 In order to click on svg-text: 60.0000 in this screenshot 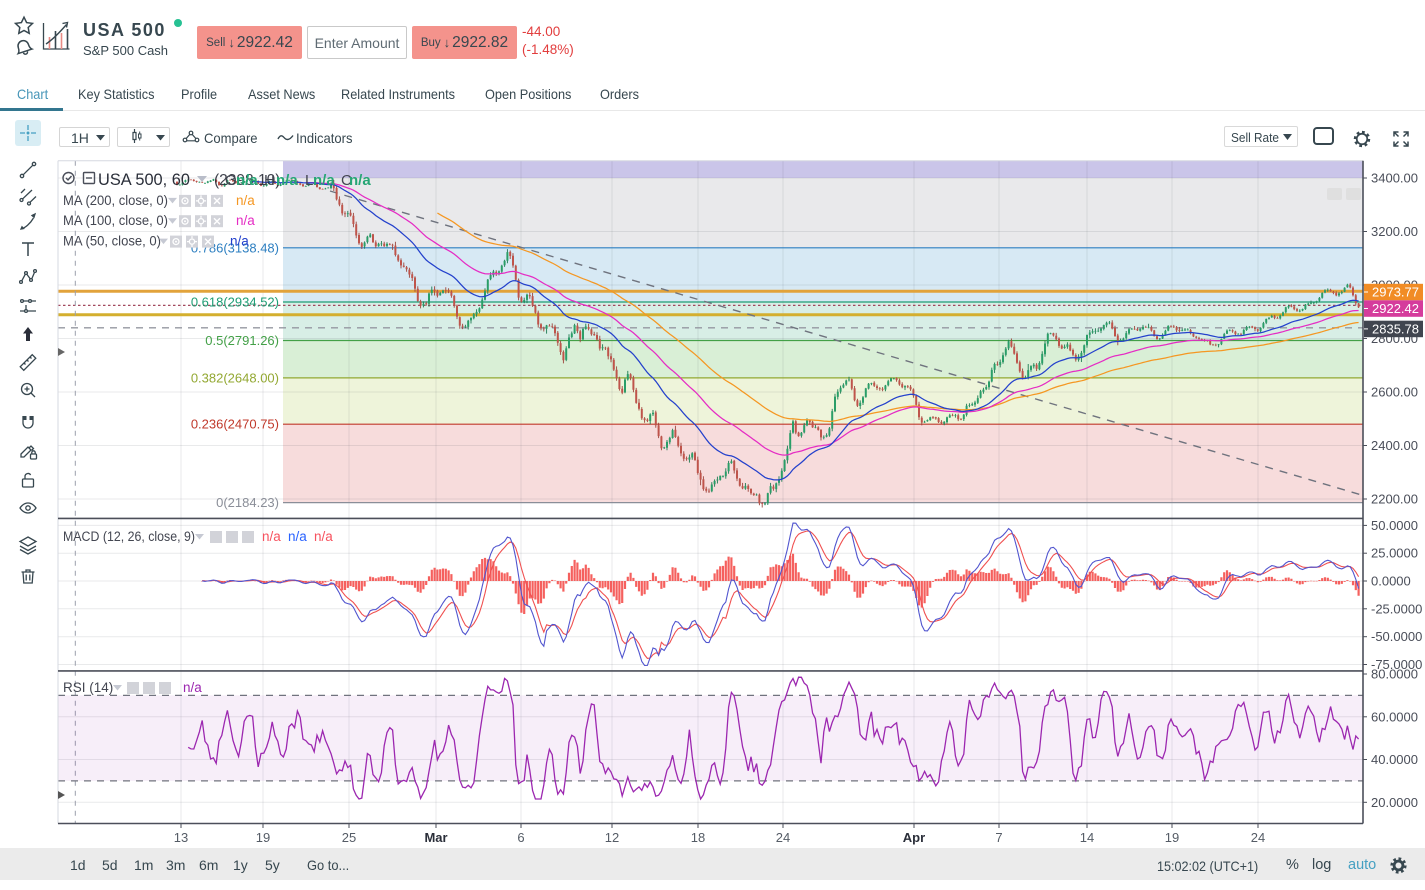, I will do `click(1394, 716)`.